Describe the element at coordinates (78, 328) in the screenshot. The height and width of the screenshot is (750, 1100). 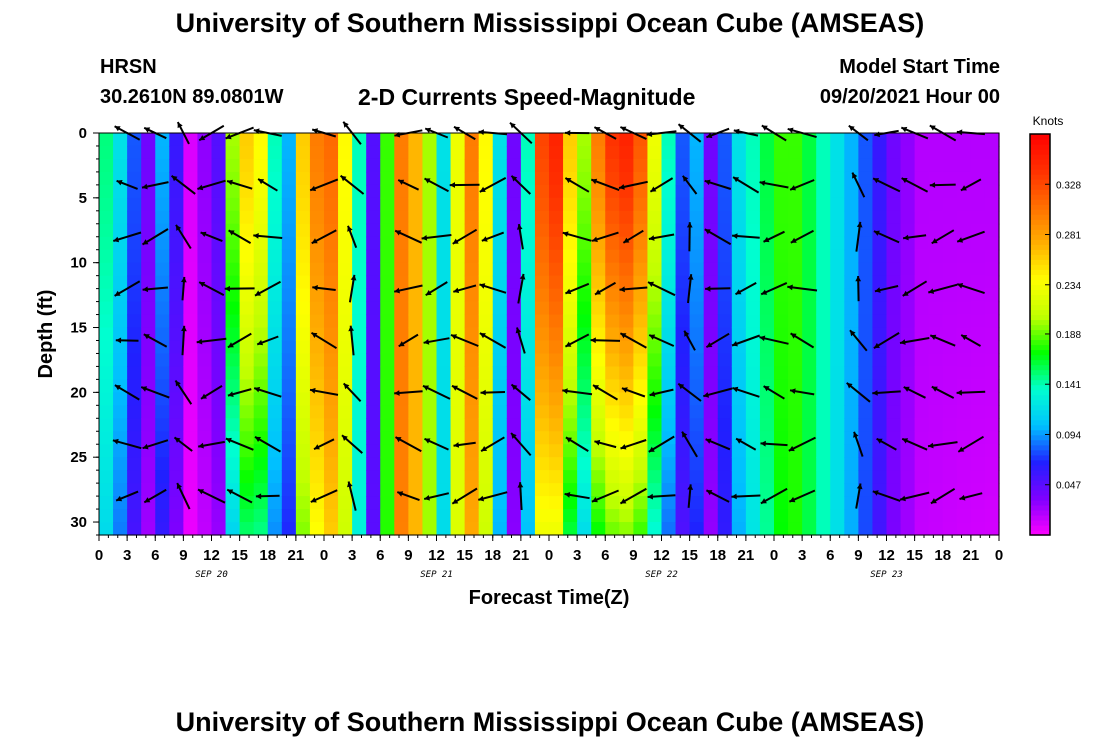
I see `y-tick-label: 15` at that location.